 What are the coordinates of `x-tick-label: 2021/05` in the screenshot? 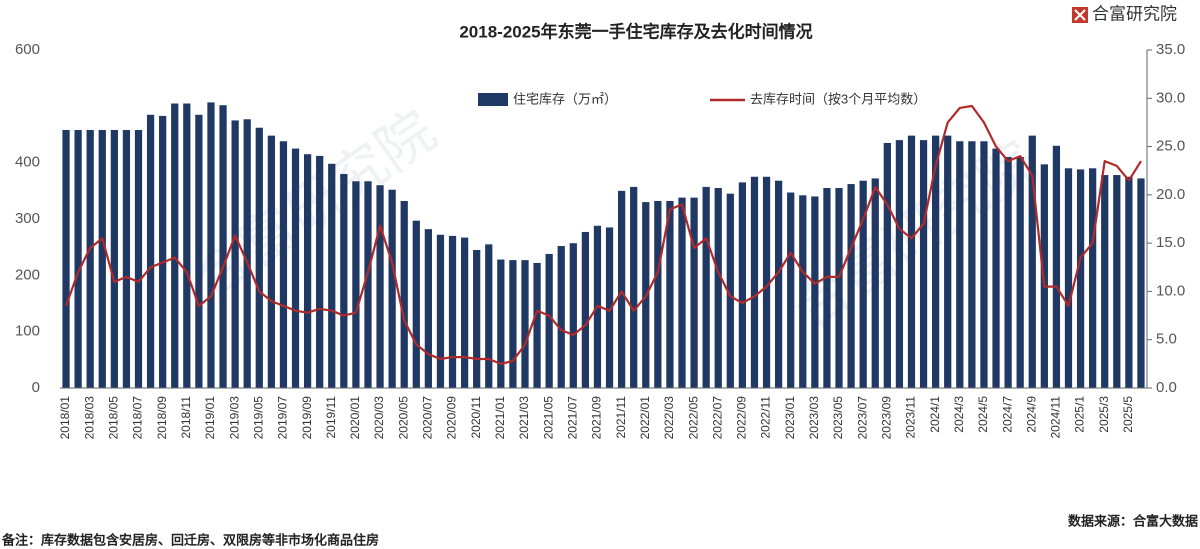 It's located at (548, 418).